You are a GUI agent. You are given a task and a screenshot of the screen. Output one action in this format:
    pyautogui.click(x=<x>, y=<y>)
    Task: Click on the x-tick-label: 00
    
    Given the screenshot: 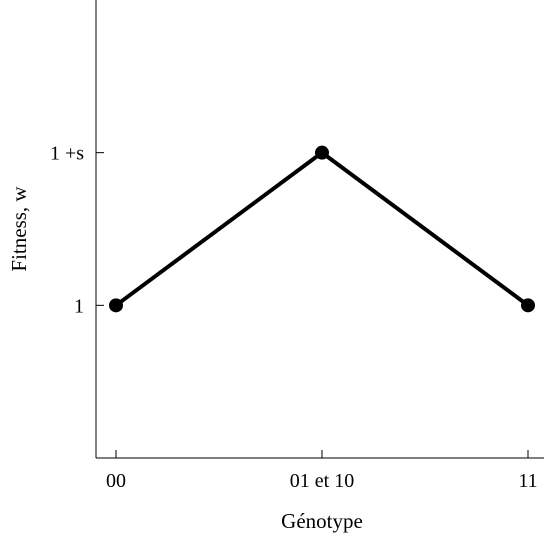 What is the action you would take?
    pyautogui.click(x=116, y=481)
    